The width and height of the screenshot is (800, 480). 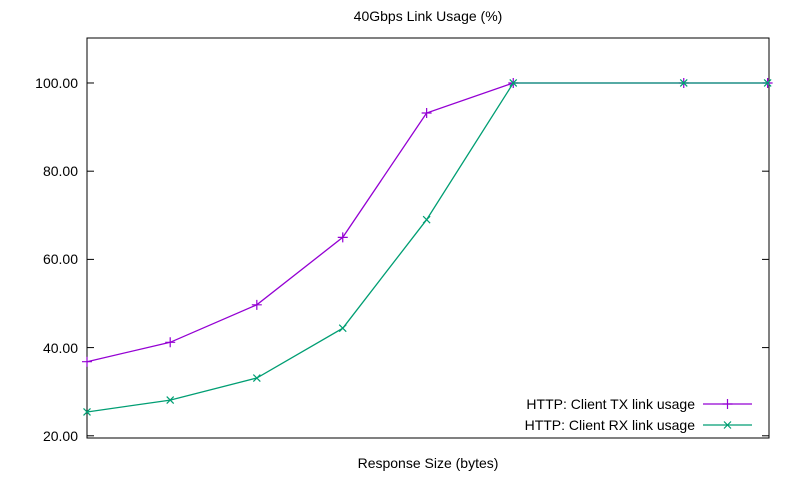 What do you see at coordinates (60, 171) in the screenshot?
I see `y-tick-label: 80.00` at bounding box center [60, 171].